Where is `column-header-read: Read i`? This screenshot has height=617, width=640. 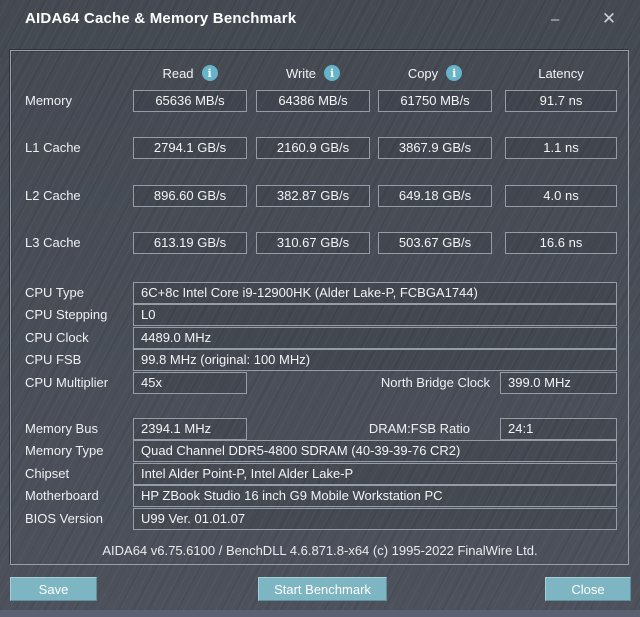 column-header-read: Read i is located at coordinates (190, 73).